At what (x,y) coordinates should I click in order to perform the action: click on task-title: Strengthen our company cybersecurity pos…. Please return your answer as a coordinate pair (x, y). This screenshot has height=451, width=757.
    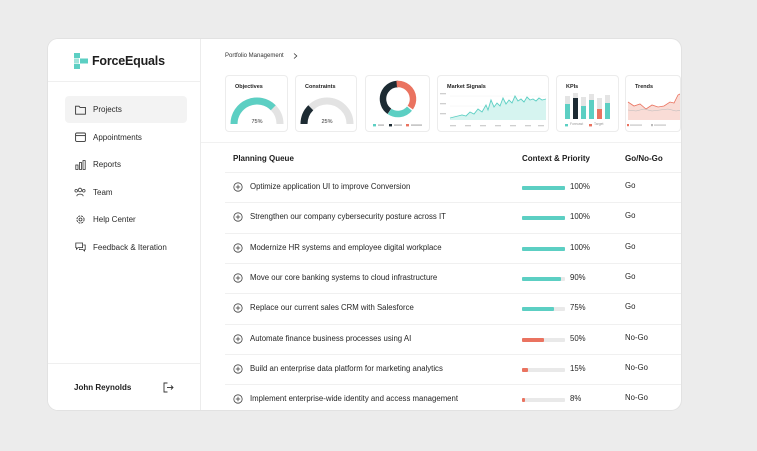
    Looking at the image, I should click on (348, 217).